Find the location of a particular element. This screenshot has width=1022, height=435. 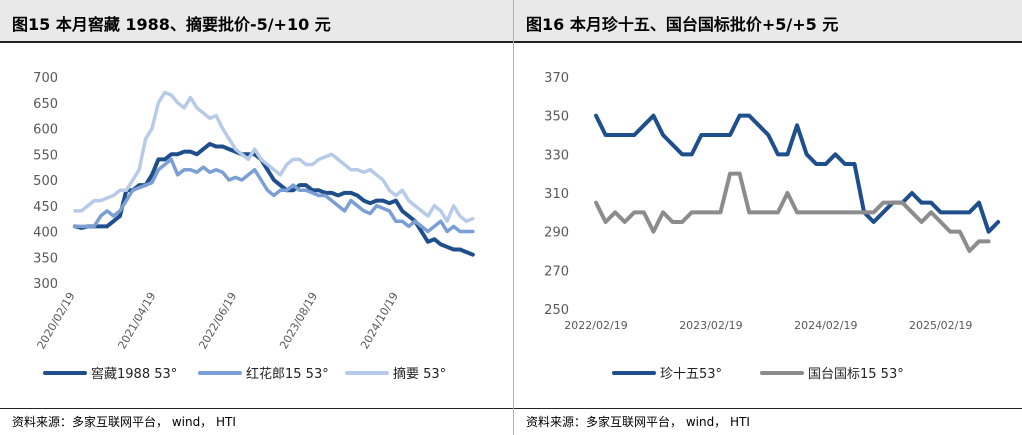

right-y-tick-label: 310 is located at coordinates (556, 194).